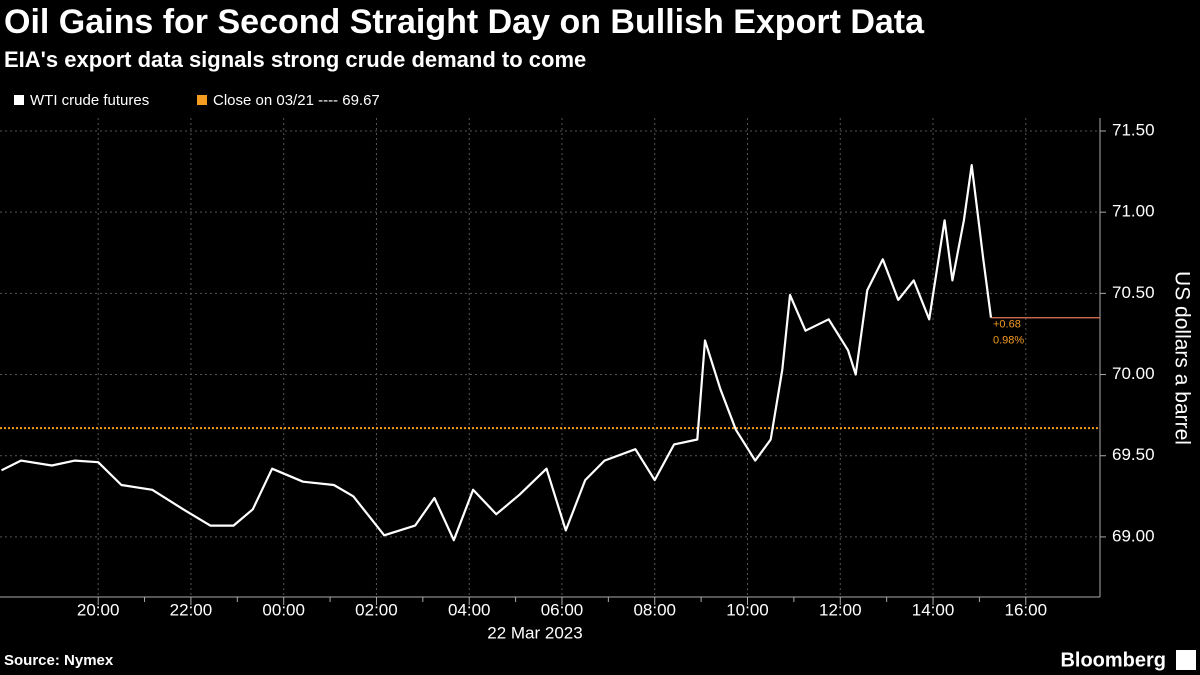 This screenshot has width=1200, height=675. Describe the element at coordinates (1007, 325) in the screenshot. I see `annotation: +0.68` at that location.